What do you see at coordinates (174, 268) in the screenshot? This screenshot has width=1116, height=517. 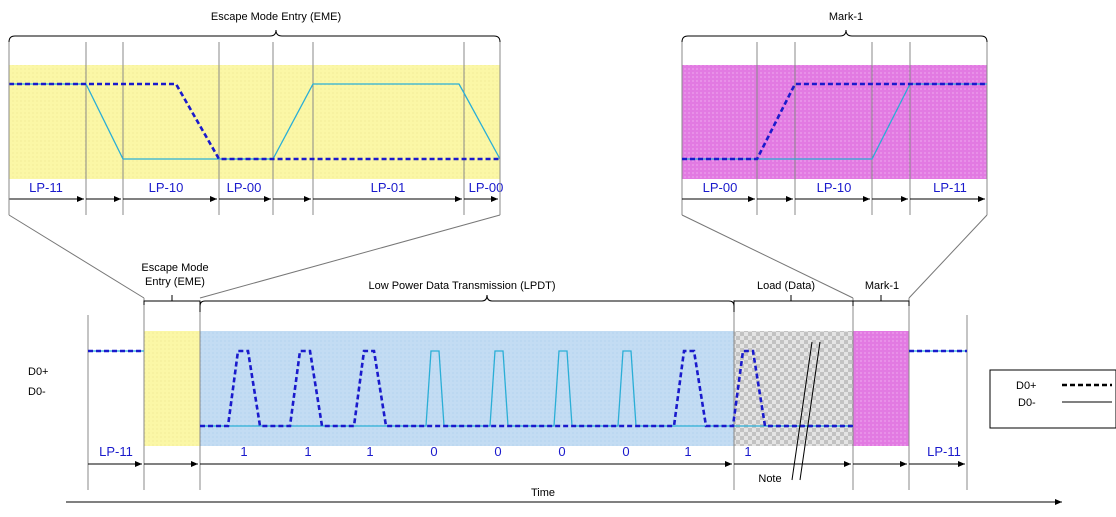 I see `bottom-eme-label-1: Escape Mode` at bounding box center [174, 268].